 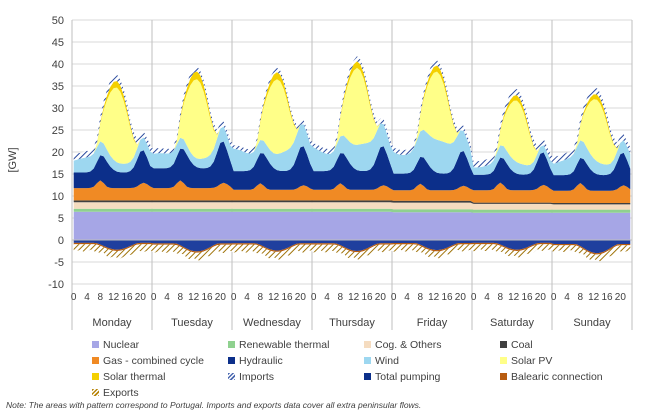 What do you see at coordinates (160, 344) in the screenshot?
I see `legend-item: Nuclear` at bounding box center [160, 344].